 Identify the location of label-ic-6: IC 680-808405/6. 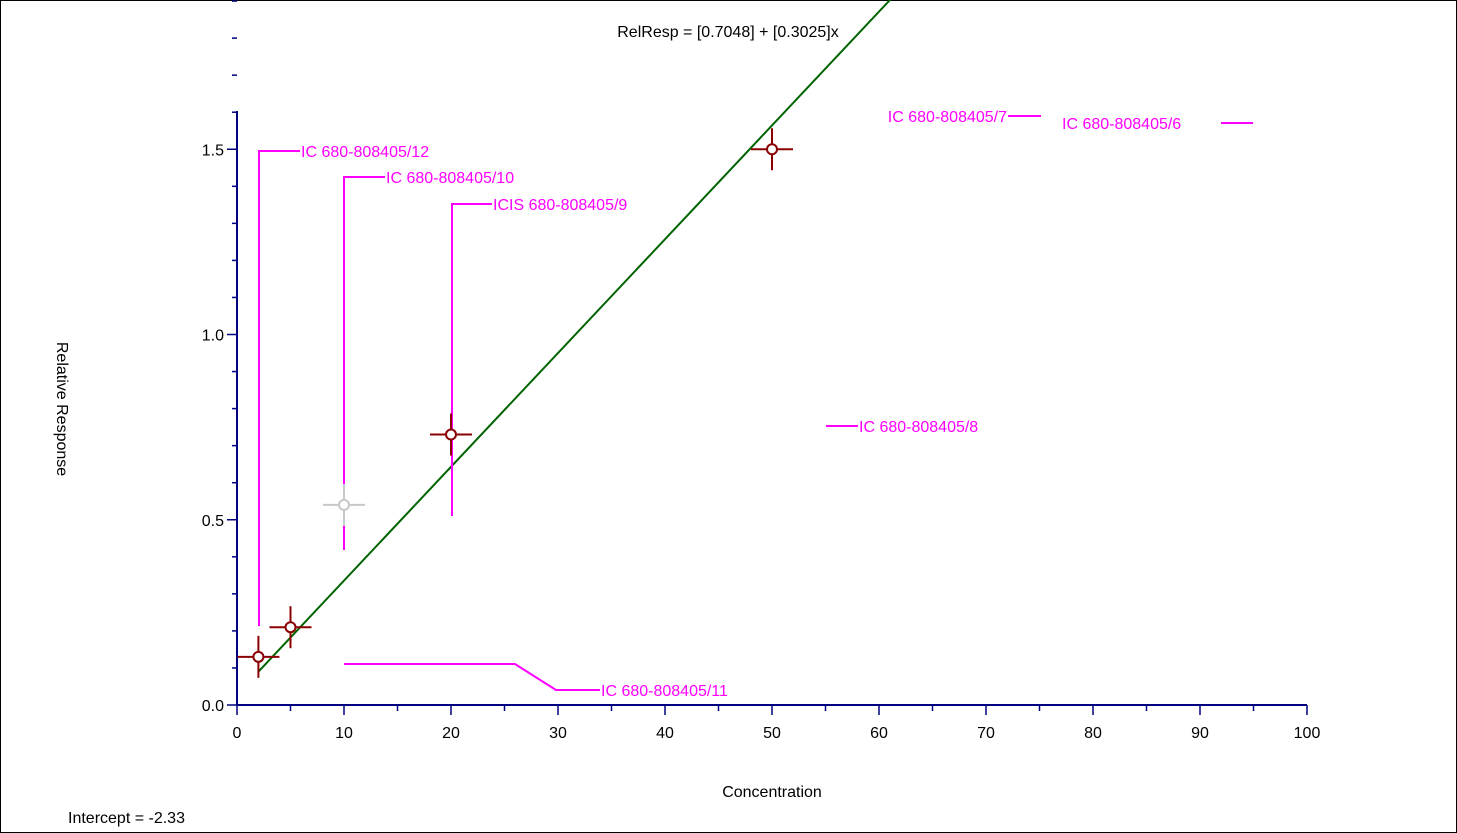
(1121, 124).